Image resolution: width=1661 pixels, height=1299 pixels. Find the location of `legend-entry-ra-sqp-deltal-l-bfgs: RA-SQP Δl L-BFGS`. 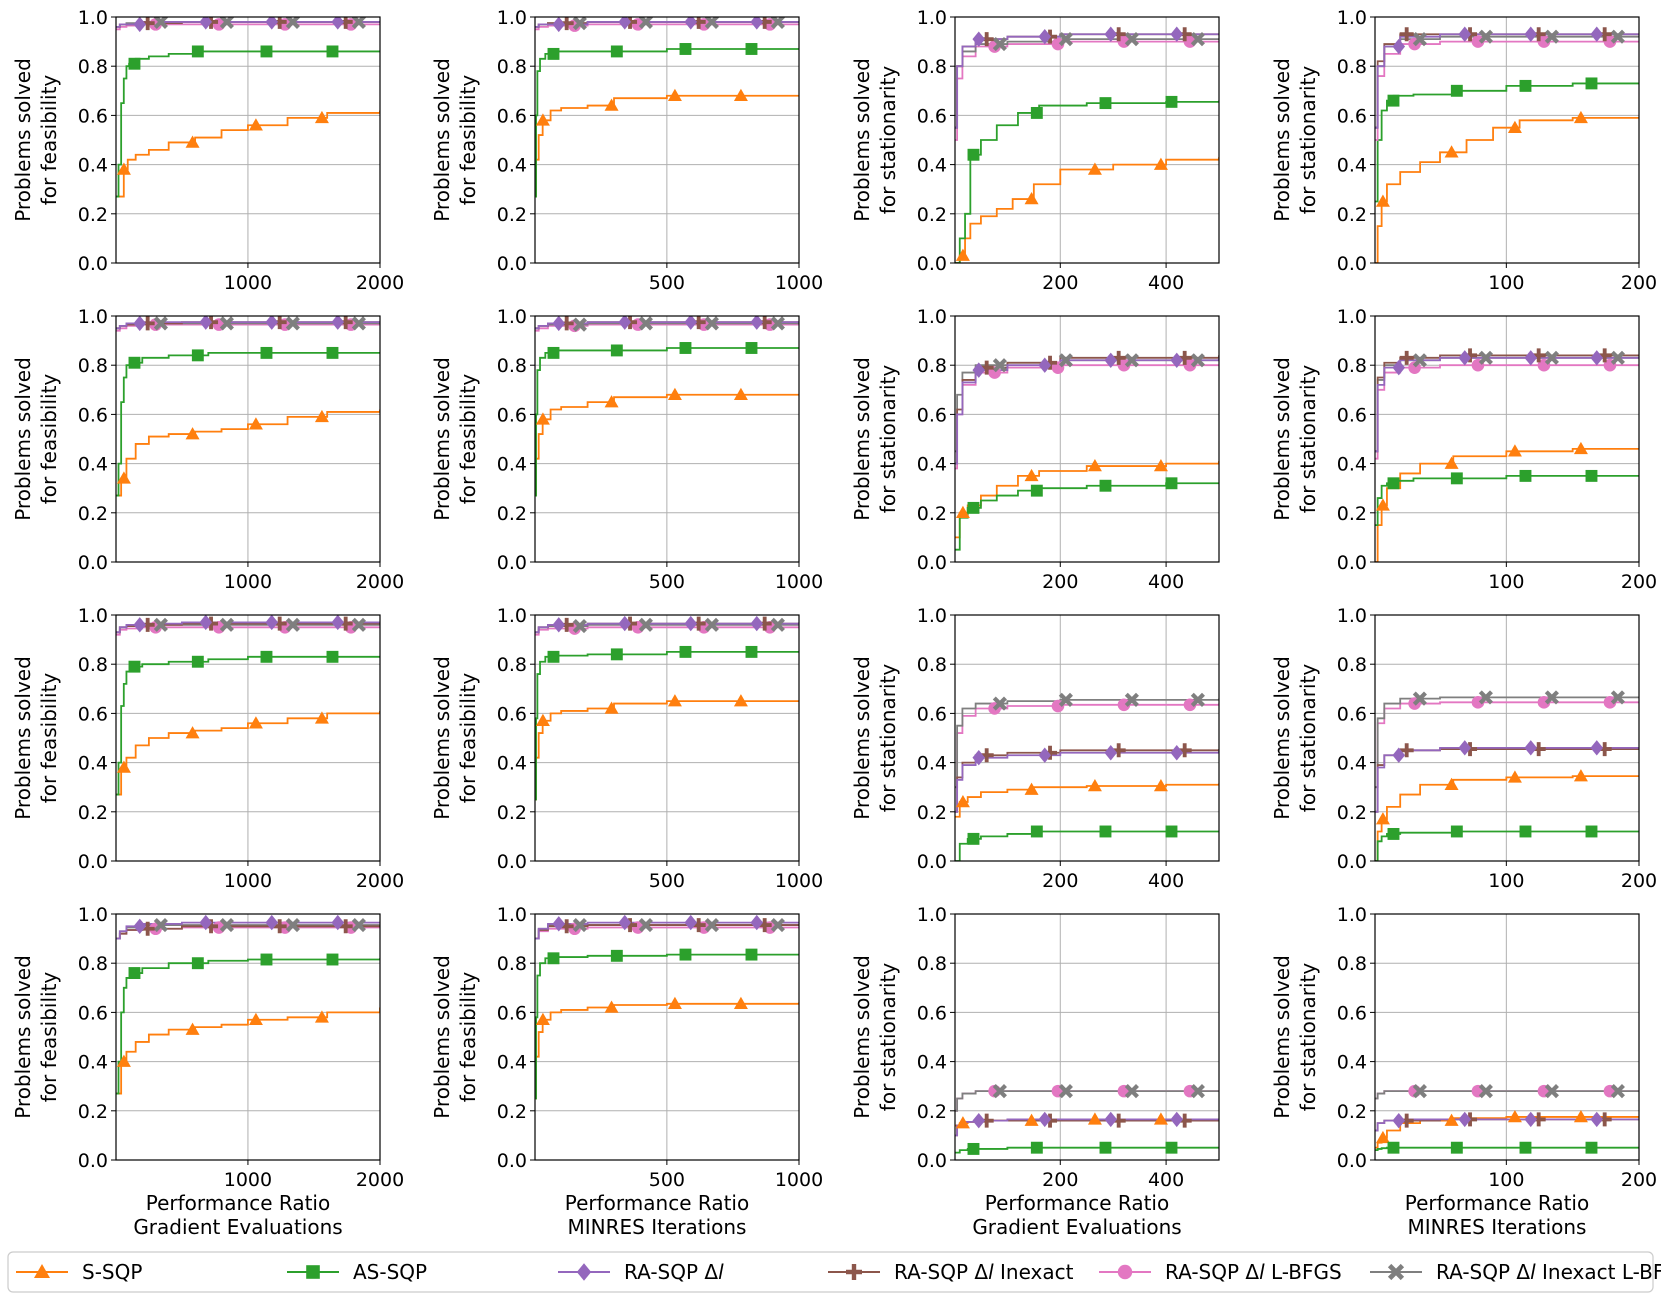

legend-entry-ra-sqp-deltal-l-bfgs: RA-SQP Δl L-BFGS is located at coordinates (1220, 1272).